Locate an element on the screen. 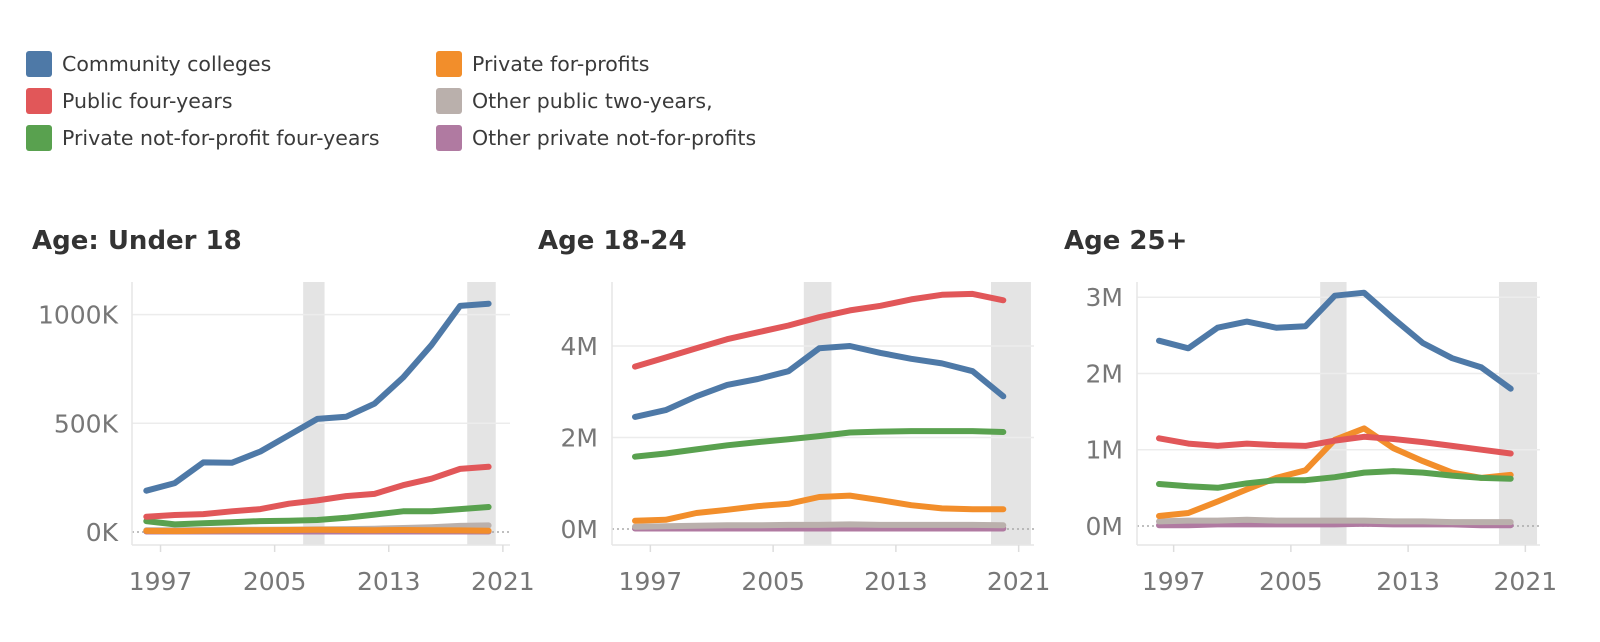 The width and height of the screenshot is (1600, 642). legend-label: Other public two-years, is located at coordinates (592, 101).